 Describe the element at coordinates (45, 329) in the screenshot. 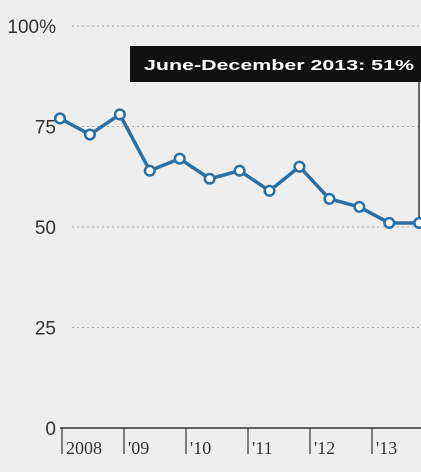

I see `y-tick-label: 25` at that location.